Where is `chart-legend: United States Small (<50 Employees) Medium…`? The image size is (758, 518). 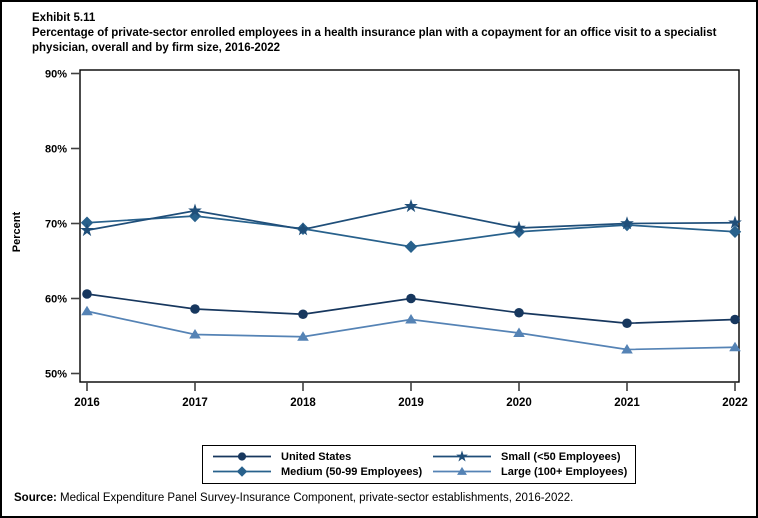
chart-legend: United States Small (<50 Employees) Medium… is located at coordinates (419, 464).